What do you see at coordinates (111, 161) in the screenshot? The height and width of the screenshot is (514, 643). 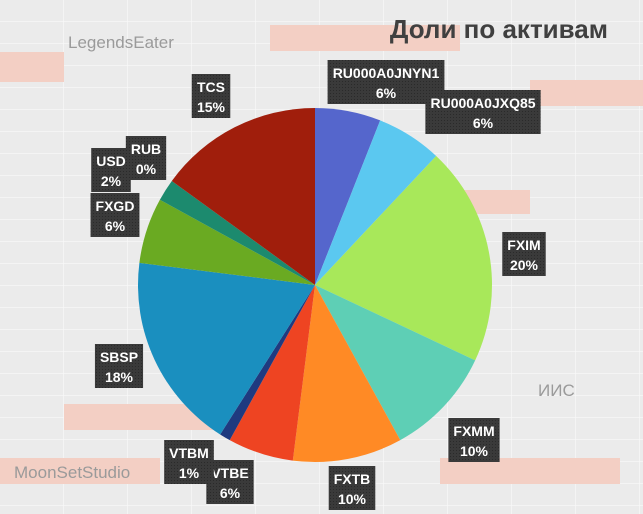 I see `label-category: USD` at bounding box center [111, 161].